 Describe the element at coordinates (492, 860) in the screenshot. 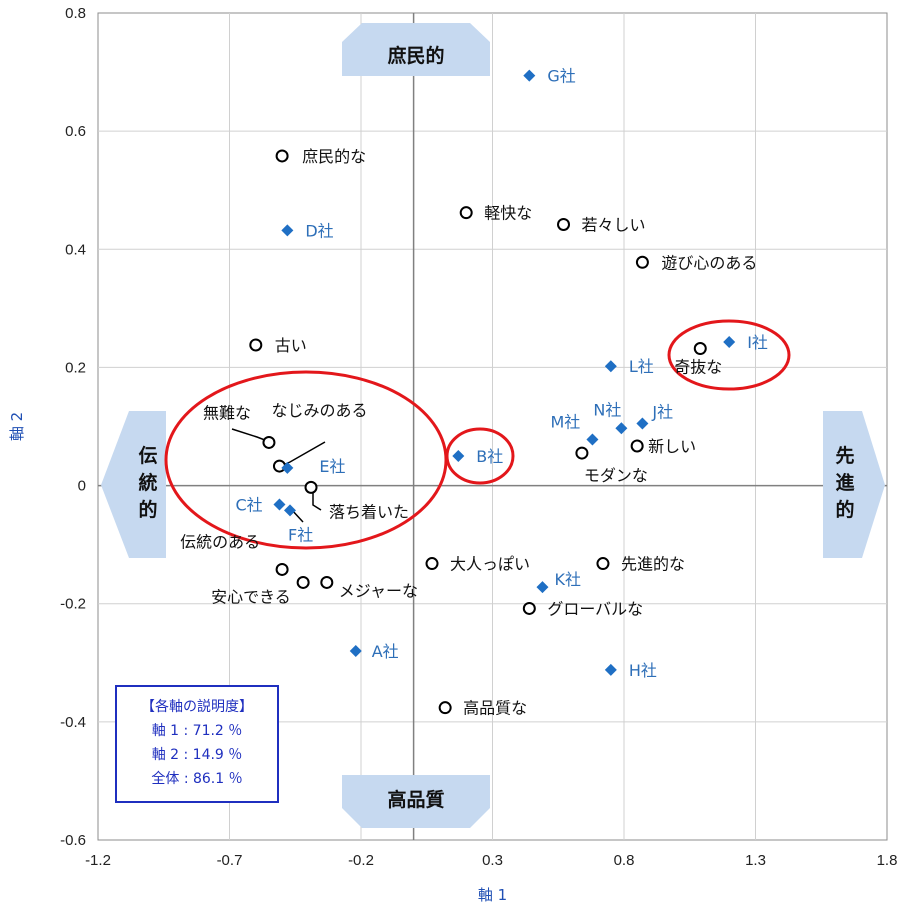

I see `x-tick-label: 0.3` at that location.